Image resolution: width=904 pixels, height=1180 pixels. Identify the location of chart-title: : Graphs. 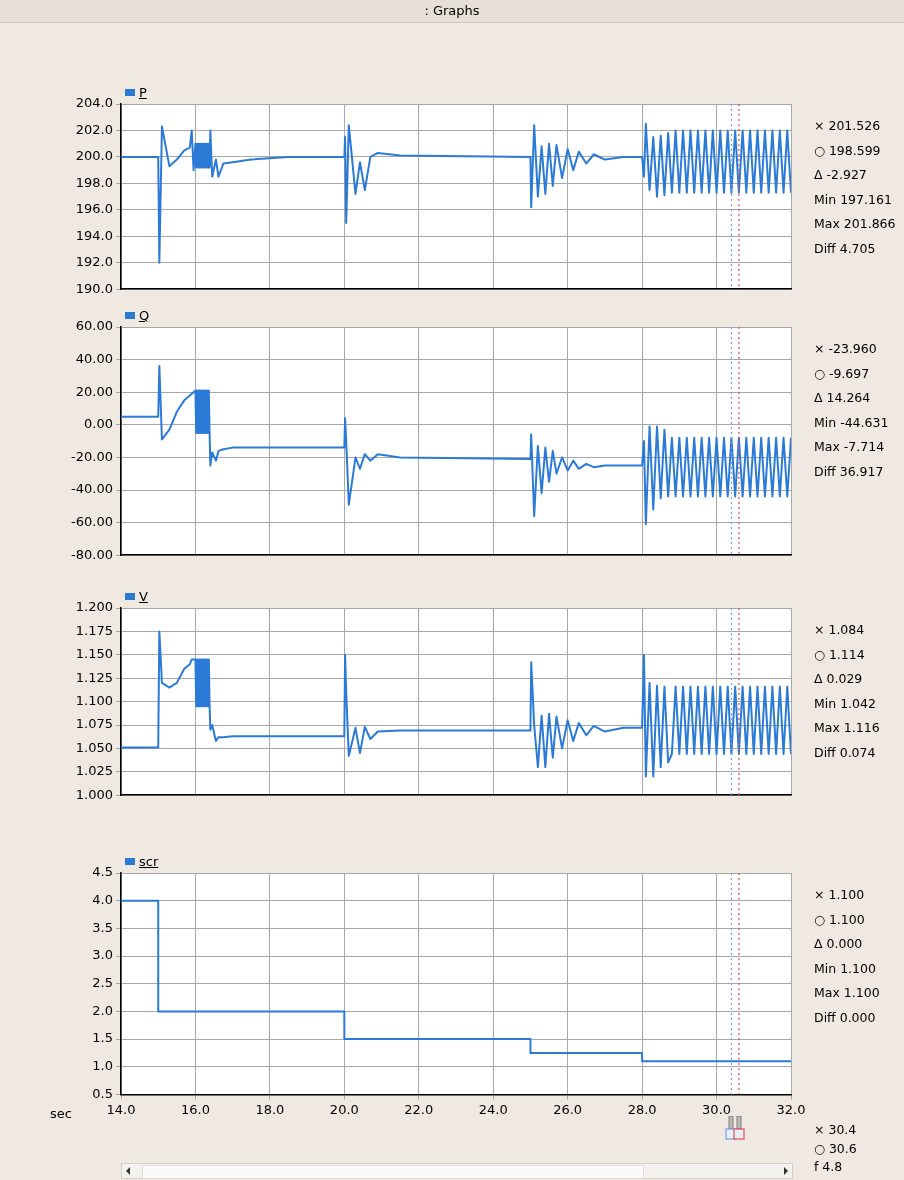
(452, 11).